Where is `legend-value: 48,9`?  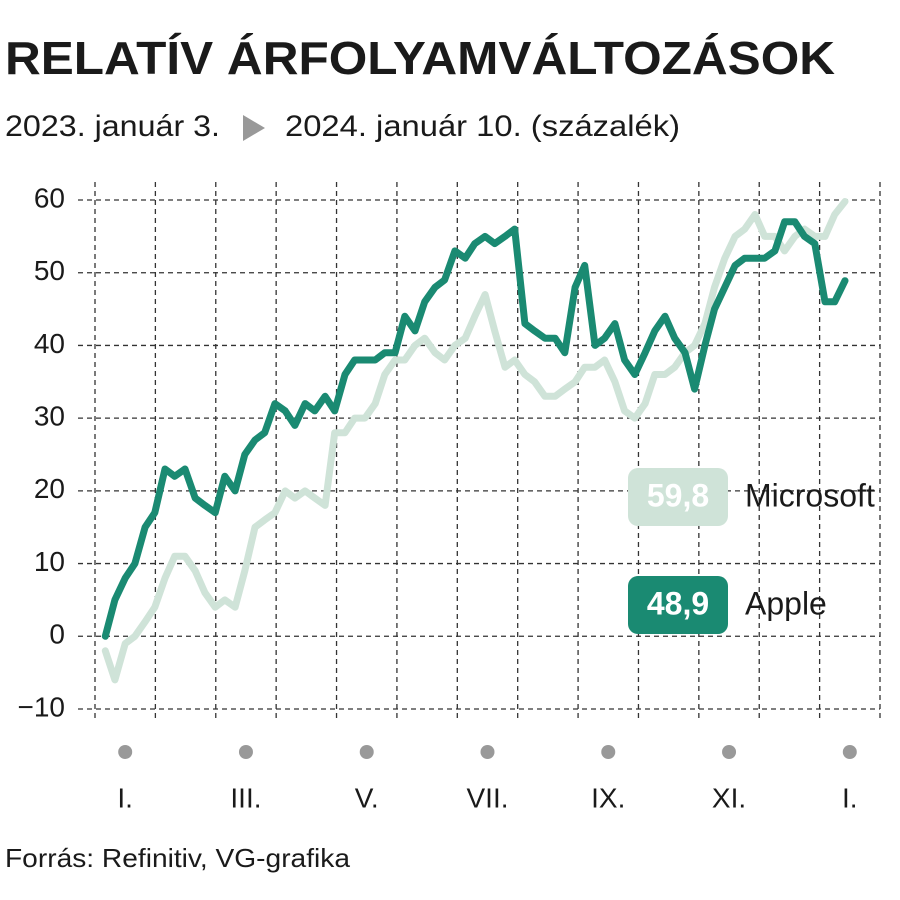 legend-value: 48,9 is located at coordinates (678, 603).